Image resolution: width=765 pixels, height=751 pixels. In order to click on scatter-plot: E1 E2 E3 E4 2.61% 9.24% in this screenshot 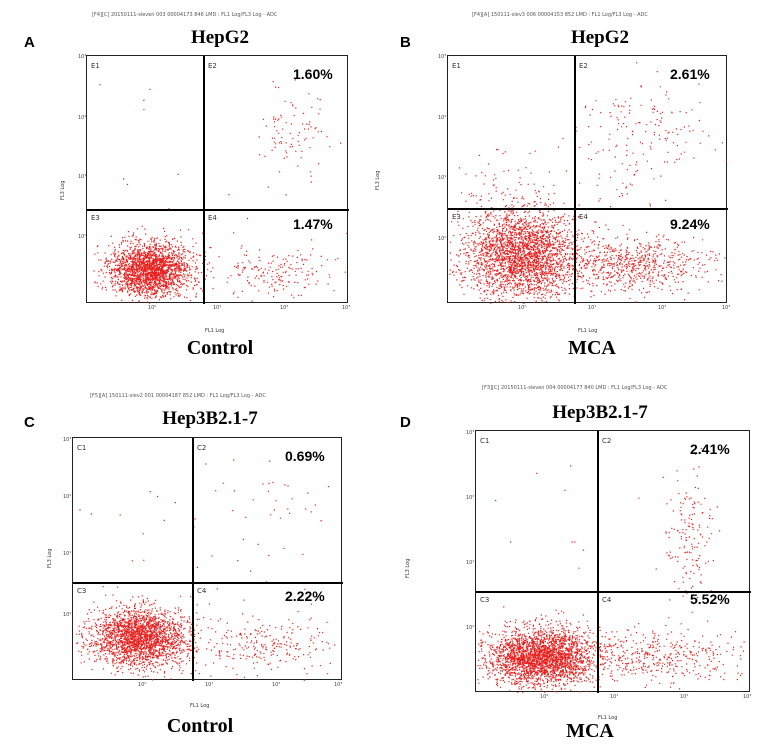, I will do `click(587, 179)`.